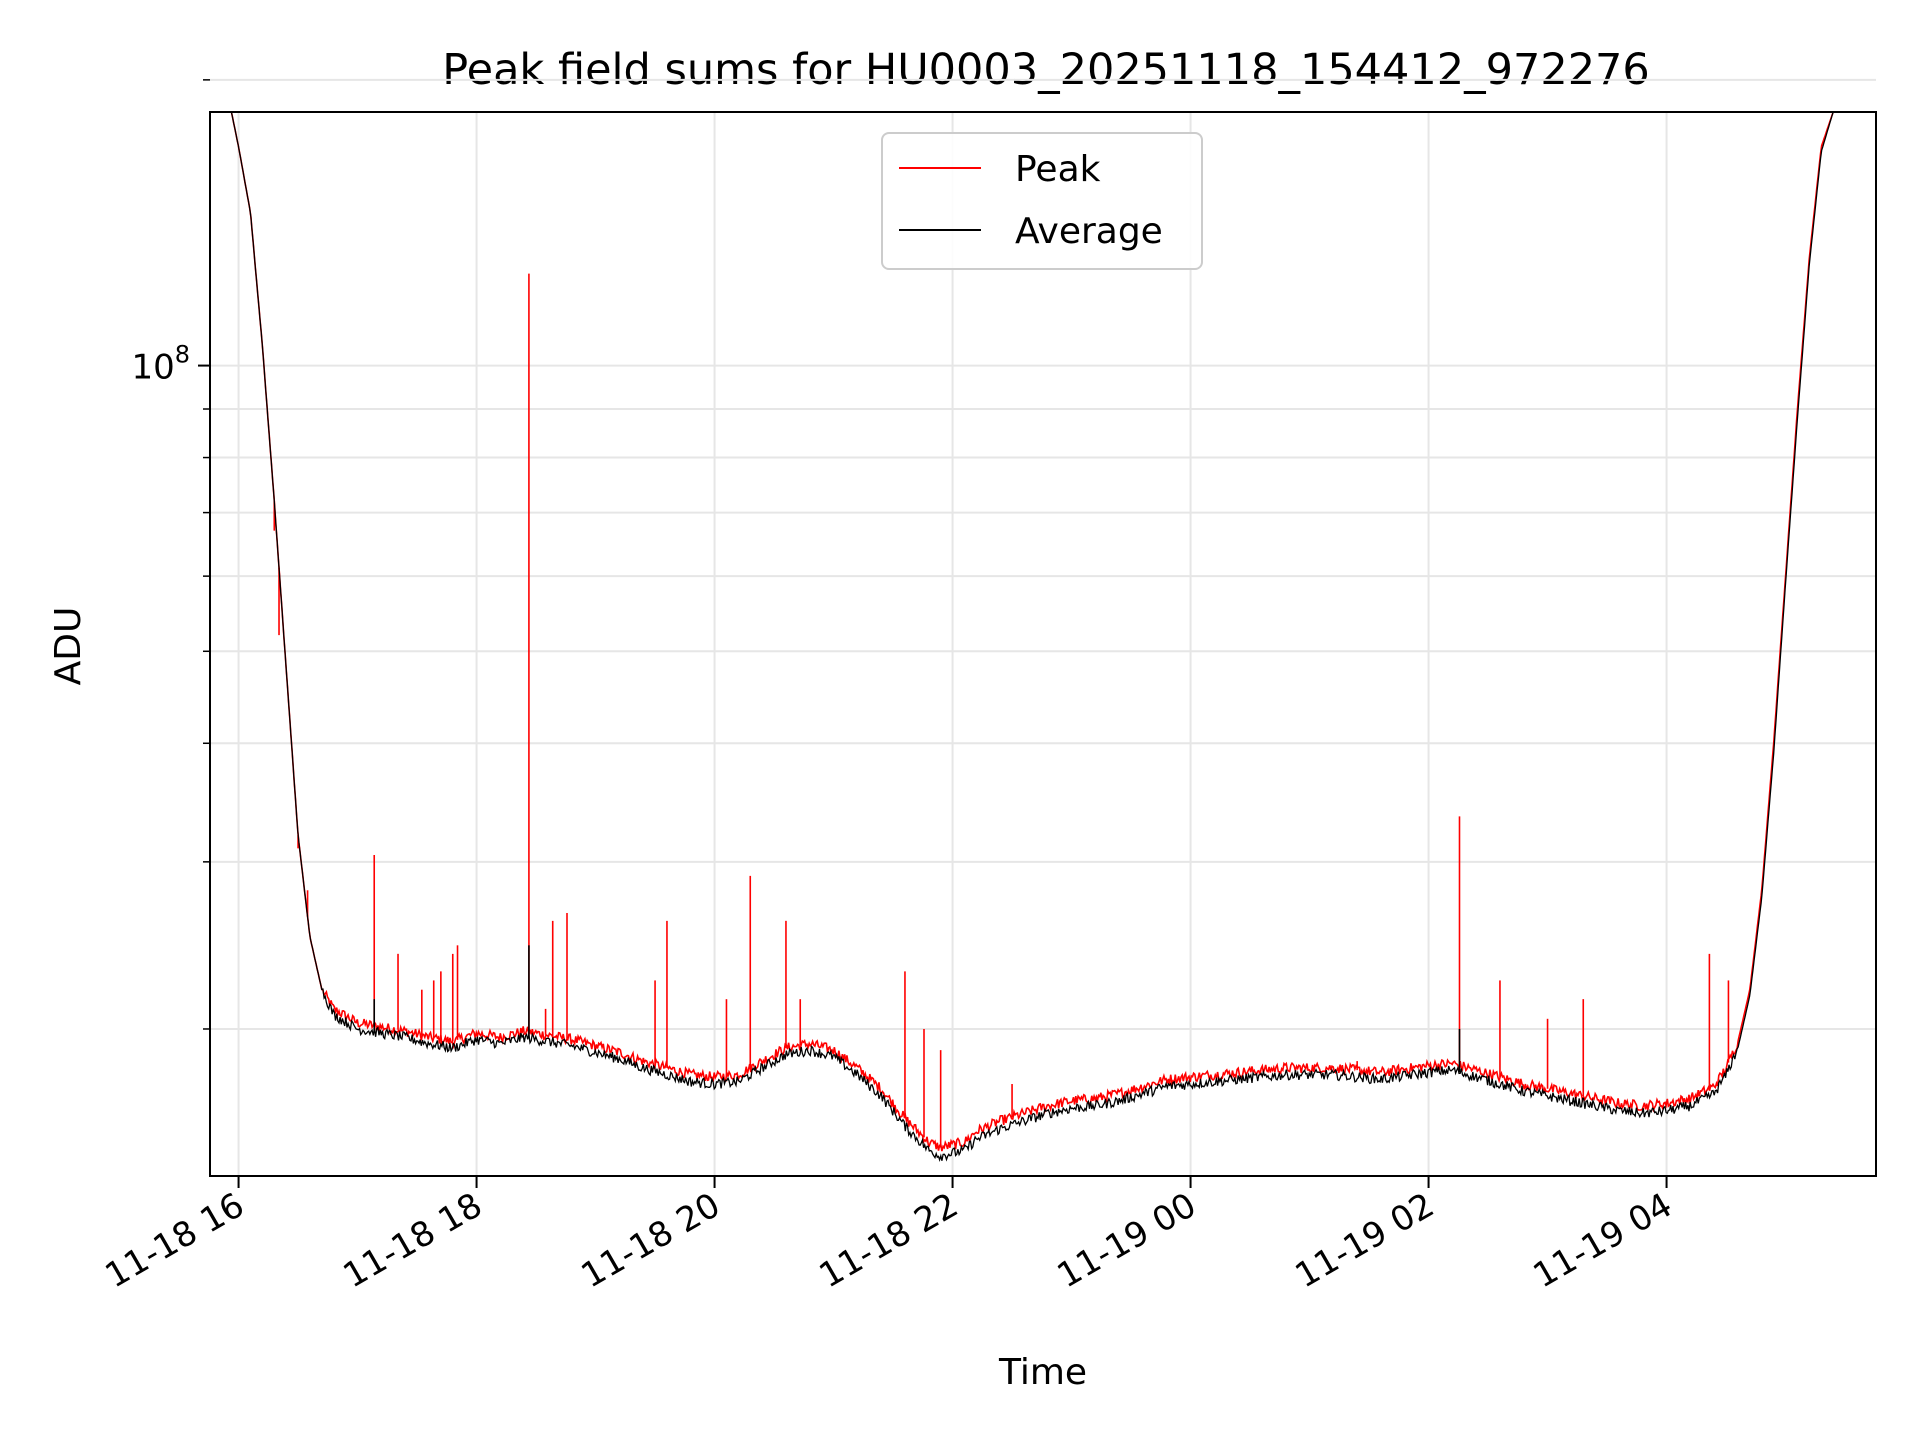  What do you see at coordinates (182, 355) in the screenshot?
I see `y-tick-label-exponent: 8` at bounding box center [182, 355].